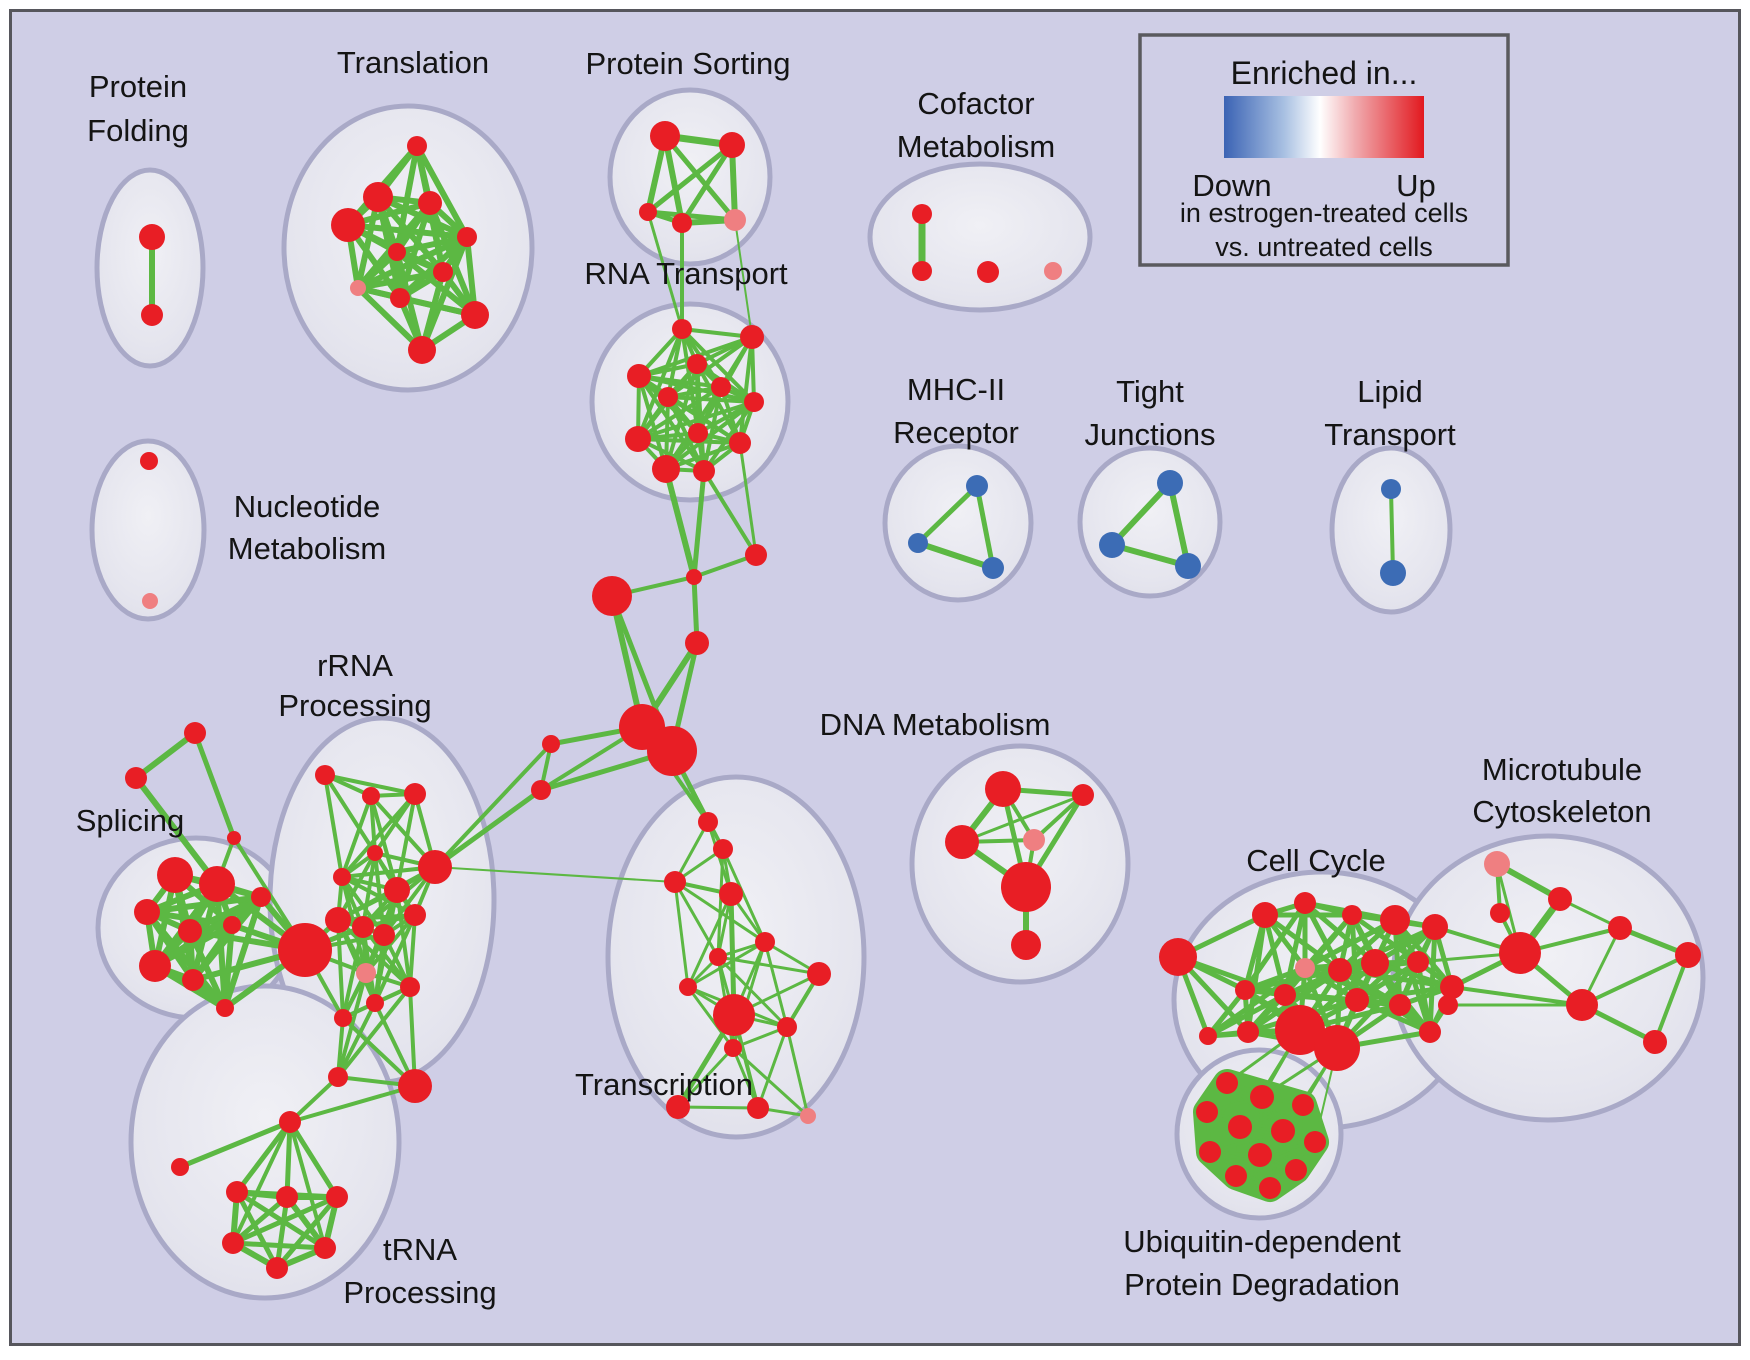 The image size is (1750, 1360). I want to click on cluster-ellipse-mhc, so click(958, 523).